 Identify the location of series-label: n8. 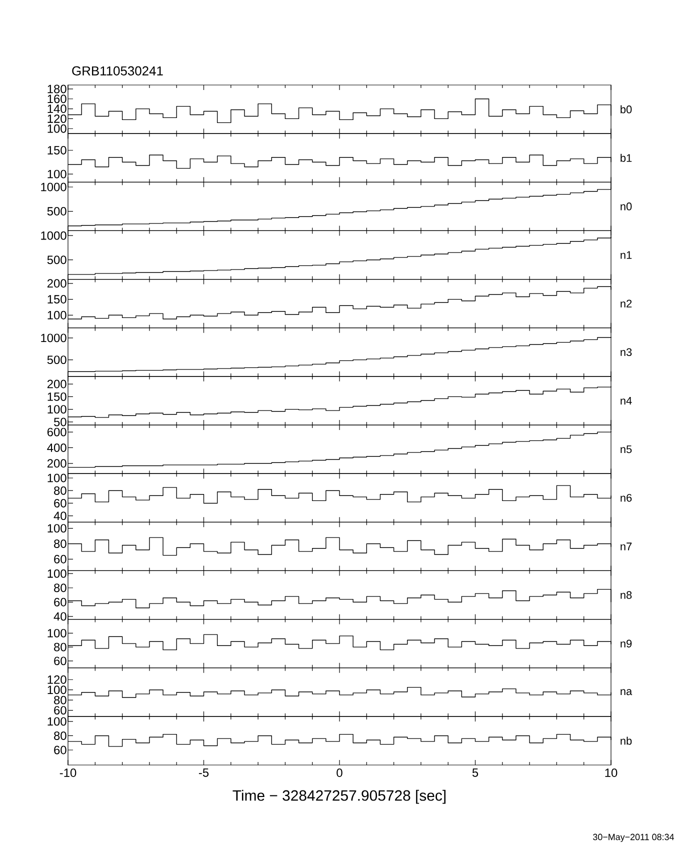
(626, 595).